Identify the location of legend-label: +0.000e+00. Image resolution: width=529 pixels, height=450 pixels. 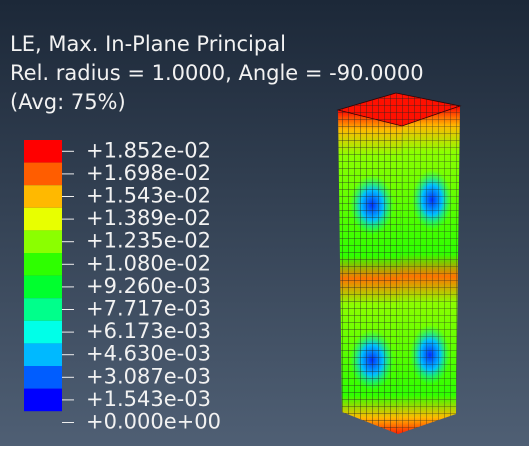
(153, 422).